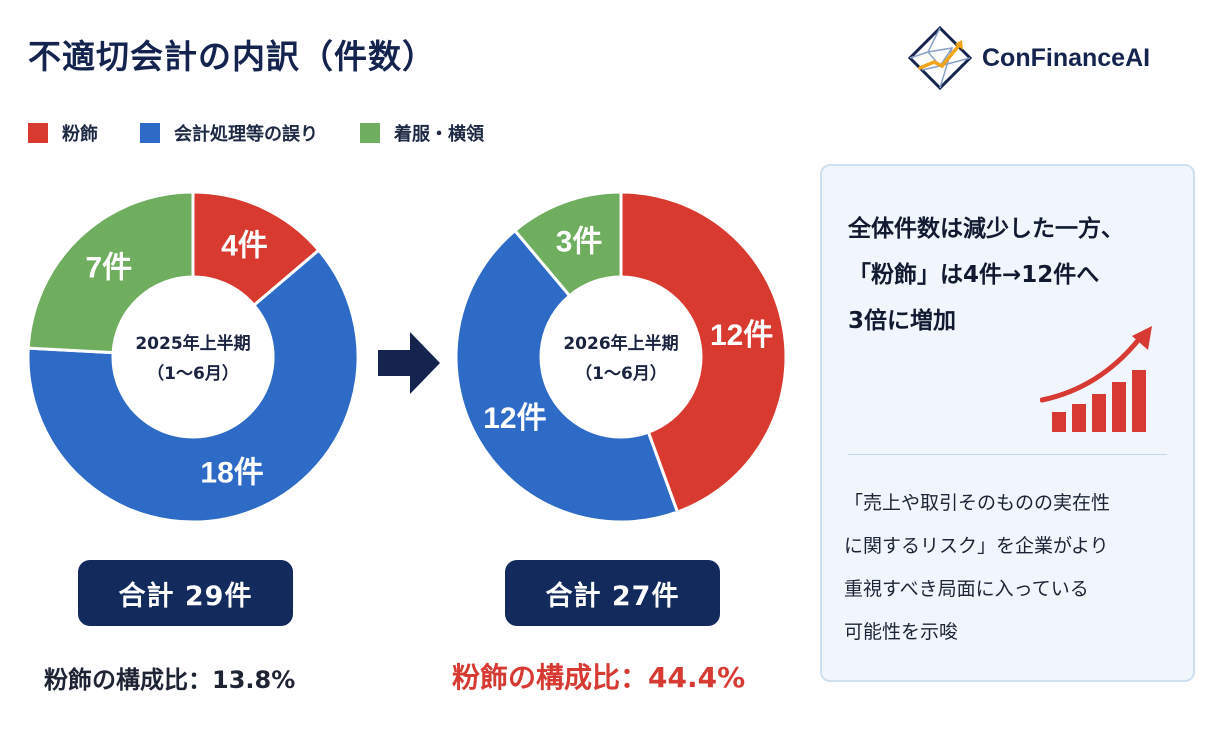 This screenshot has width=1213, height=744. Describe the element at coordinates (974, 275) in the screenshot. I see `headline-line: 「粉飾」は4件→12件へ` at that location.